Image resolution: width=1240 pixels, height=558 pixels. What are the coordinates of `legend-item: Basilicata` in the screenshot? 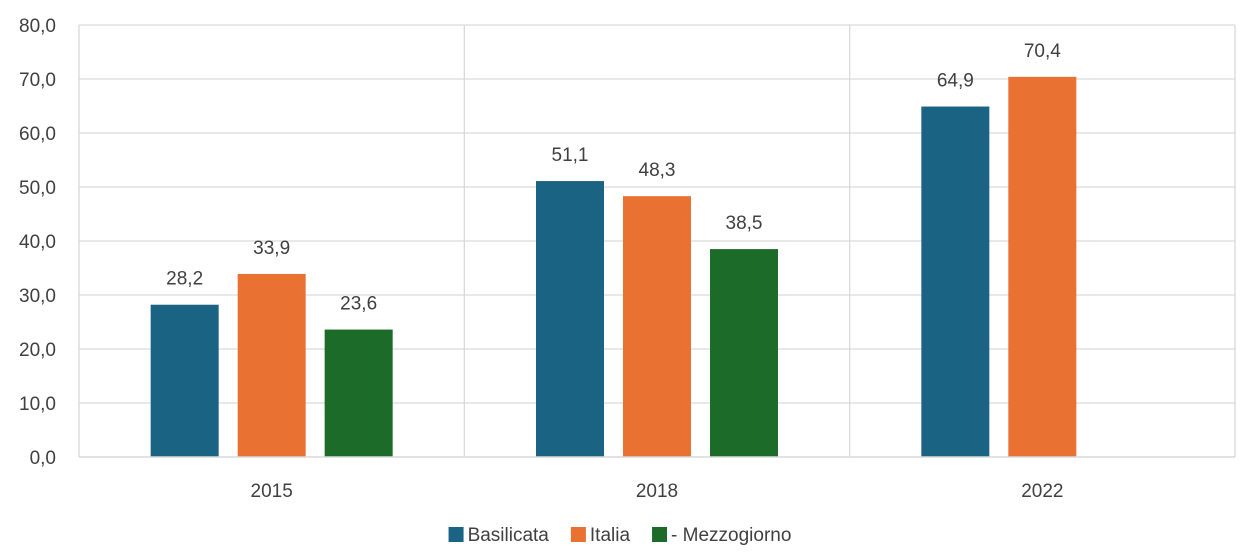 It's located at (499, 535).